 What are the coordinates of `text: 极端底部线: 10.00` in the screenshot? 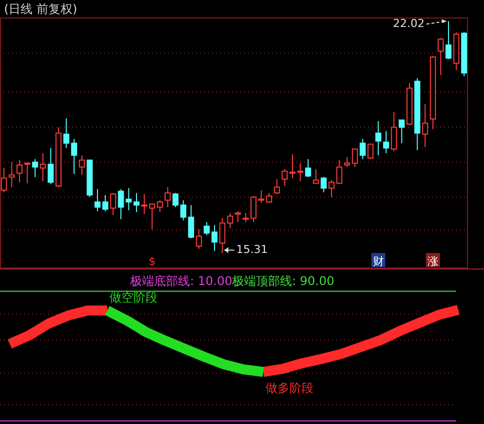 It's located at (180, 281).